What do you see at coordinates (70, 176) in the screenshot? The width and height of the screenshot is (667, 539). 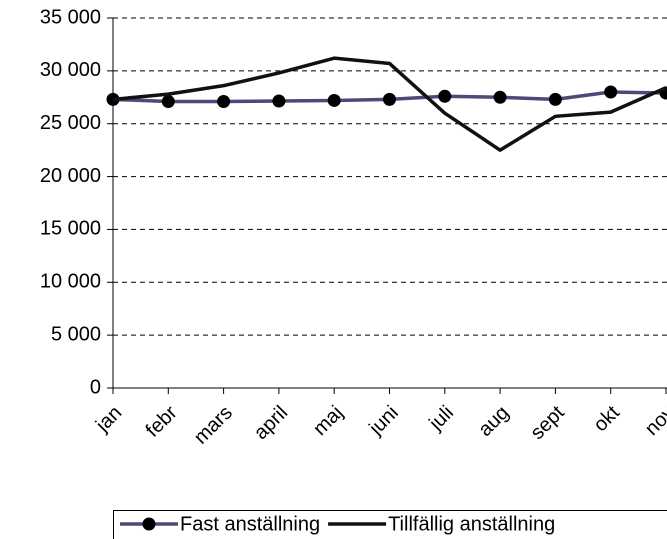 I see `y-tick-label: 20 000` at bounding box center [70, 176].